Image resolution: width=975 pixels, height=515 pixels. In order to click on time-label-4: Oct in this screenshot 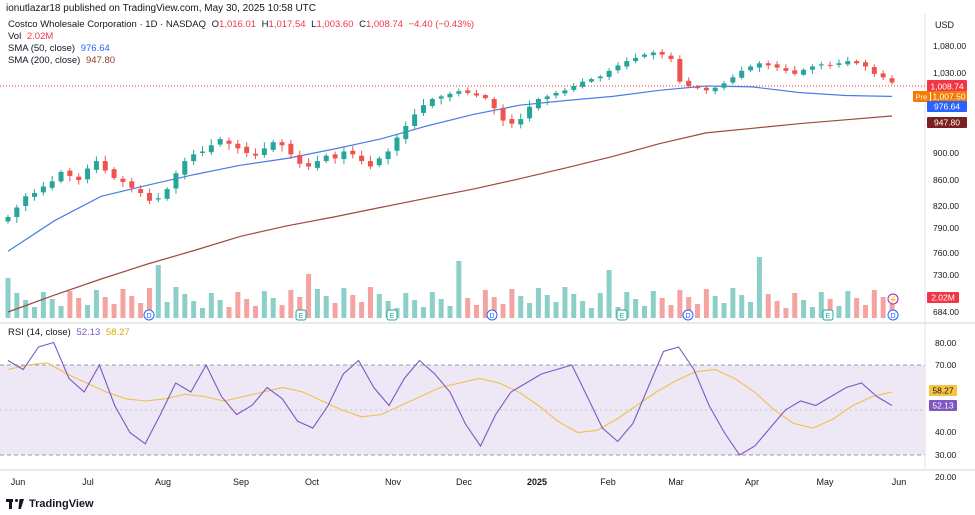, I will do `click(312, 482)`.